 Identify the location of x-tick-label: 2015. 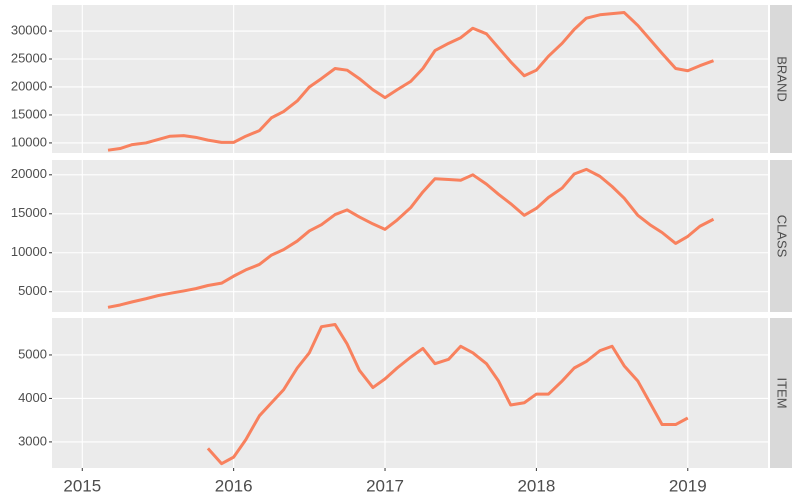
(82, 485).